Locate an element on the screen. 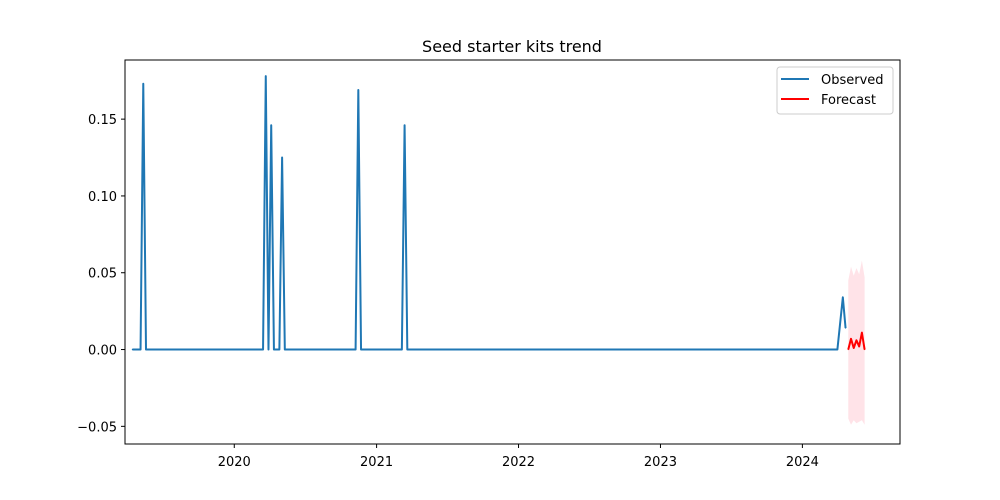 This screenshot has width=1000, height=500. x-tick-label: 2020 is located at coordinates (234, 462).